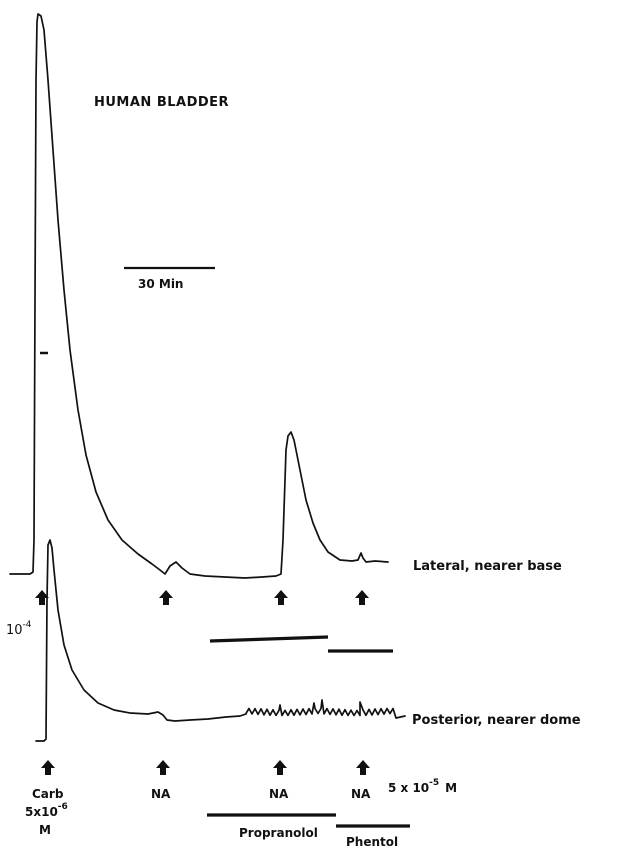 The height and width of the screenshot is (856, 627). I want to click on event-label-carb-unit: M, so click(45, 830).